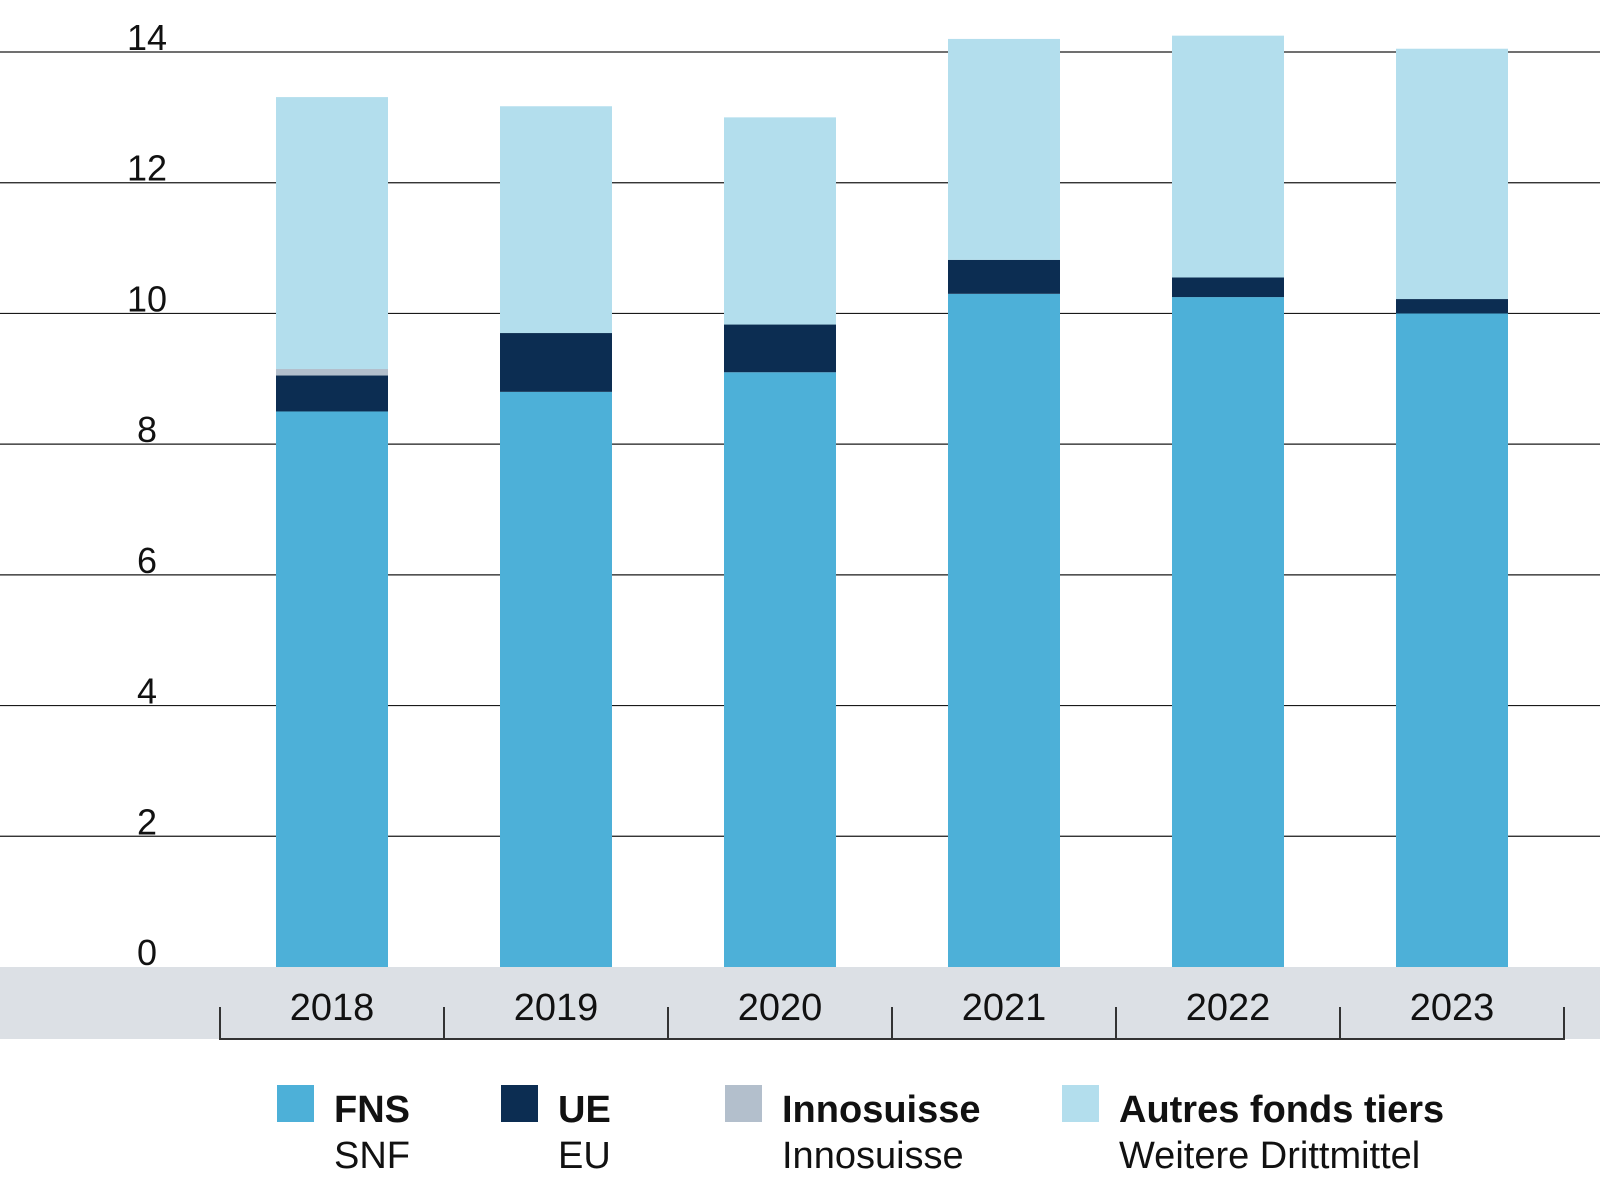 This screenshot has height=1188, width=1600. Describe the element at coordinates (147, 952) in the screenshot. I see `y-tick-label: 0` at that location.